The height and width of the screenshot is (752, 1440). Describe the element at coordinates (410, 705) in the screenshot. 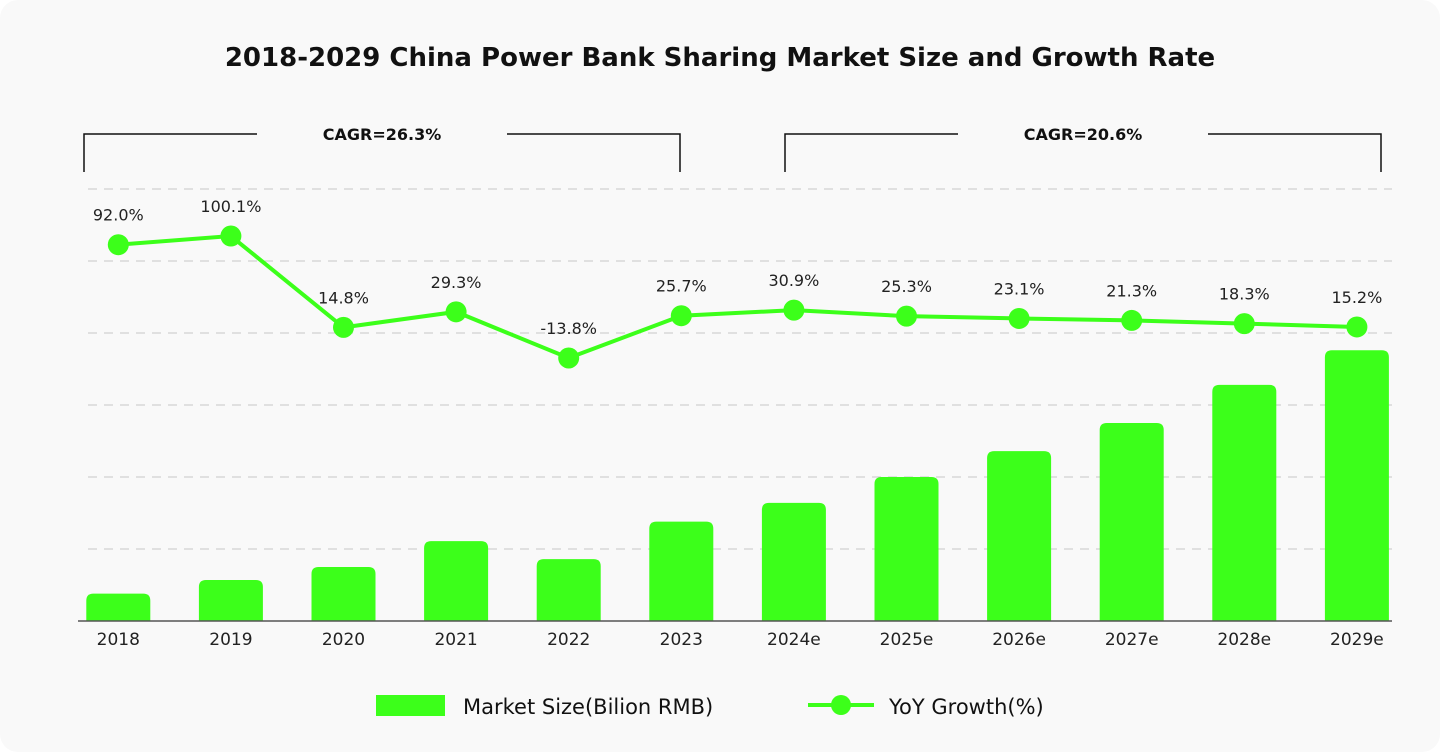

I see `legend-bar-swatch` at that location.